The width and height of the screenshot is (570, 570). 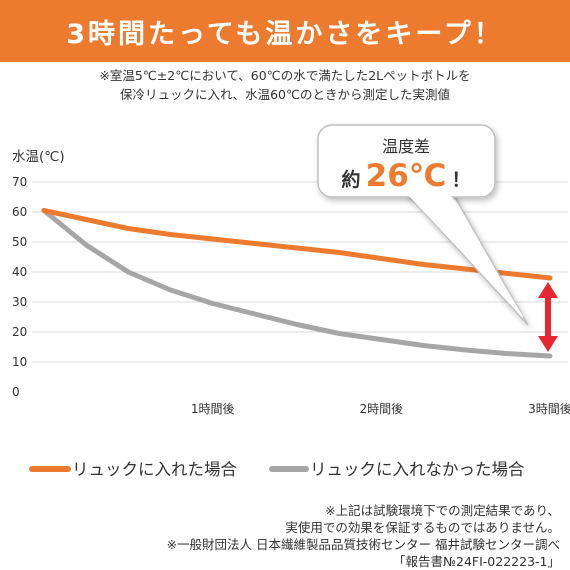 I want to click on test-condition-line-1: ※室温5℃±2℃において、60℃の水で満たした2Lペットボトルを, so click(x=285, y=75).